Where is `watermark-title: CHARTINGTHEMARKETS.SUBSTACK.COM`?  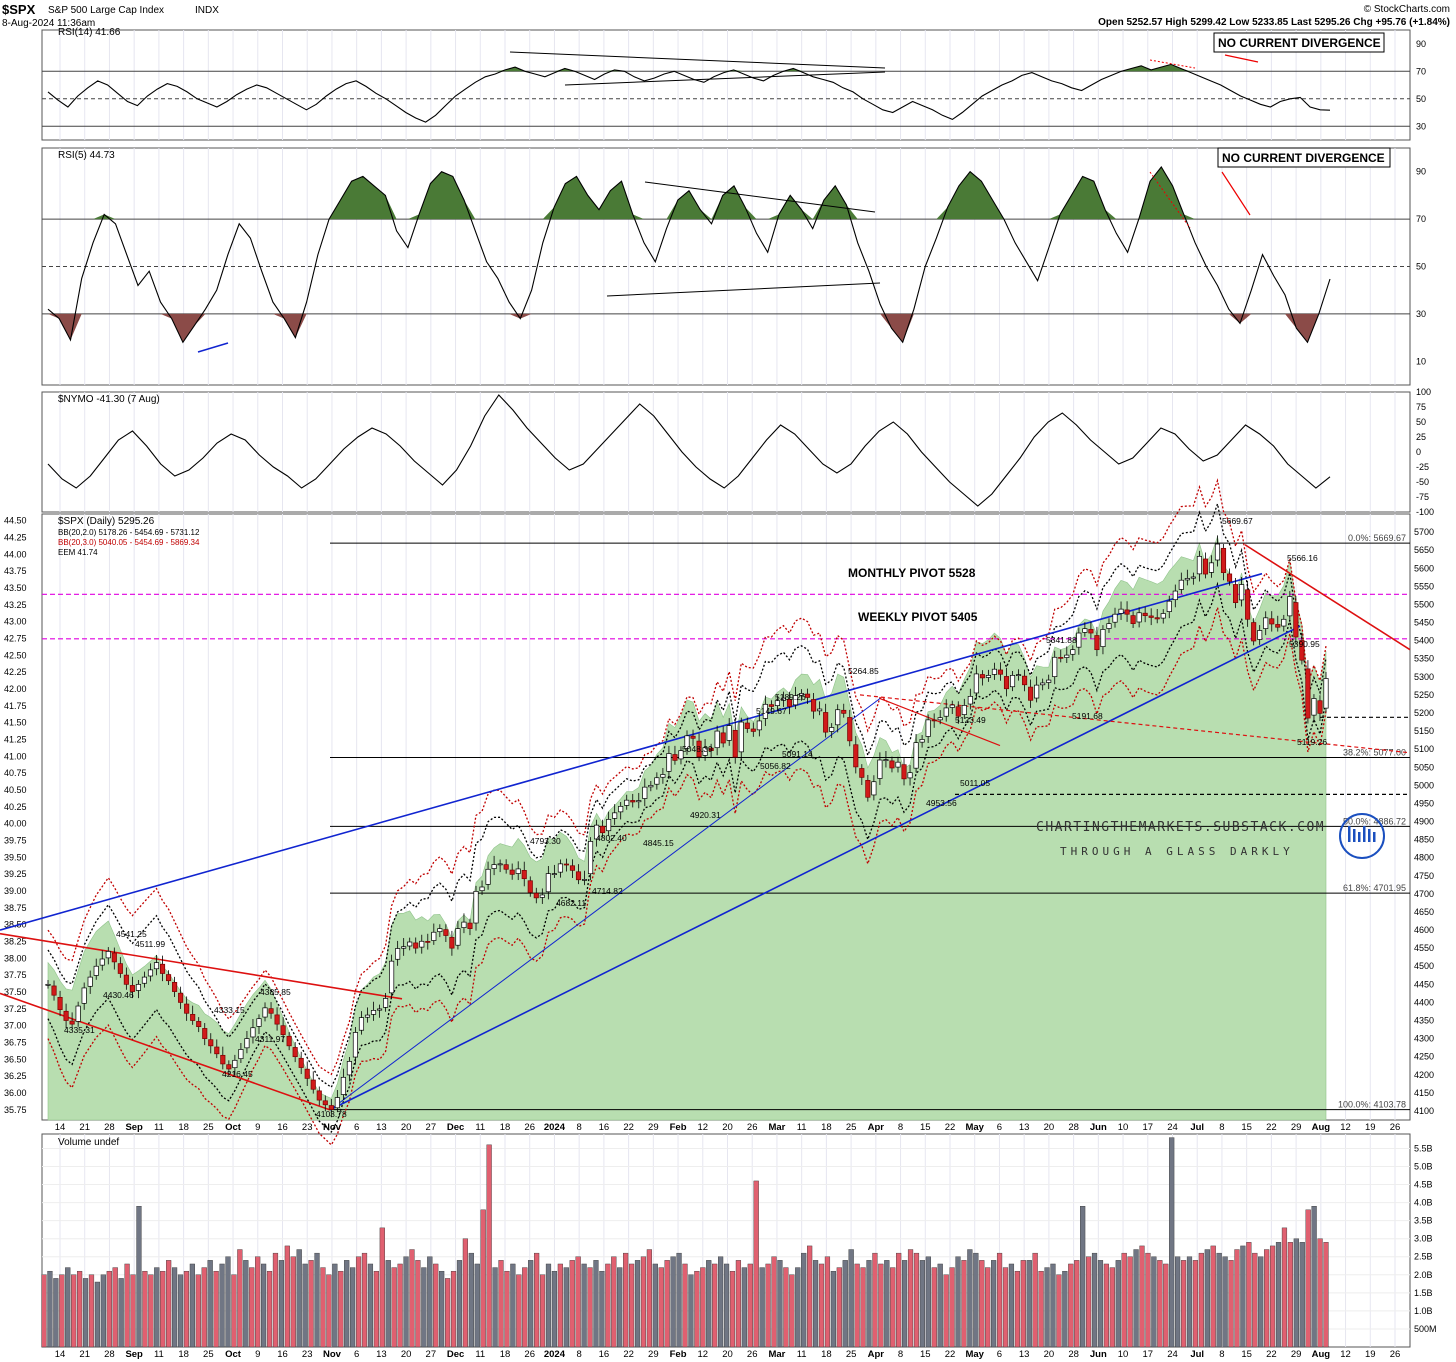
watermark-title: CHARTINGTHEMARKETS.SUBSTACK.COM is located at coordinates (1180, 827).